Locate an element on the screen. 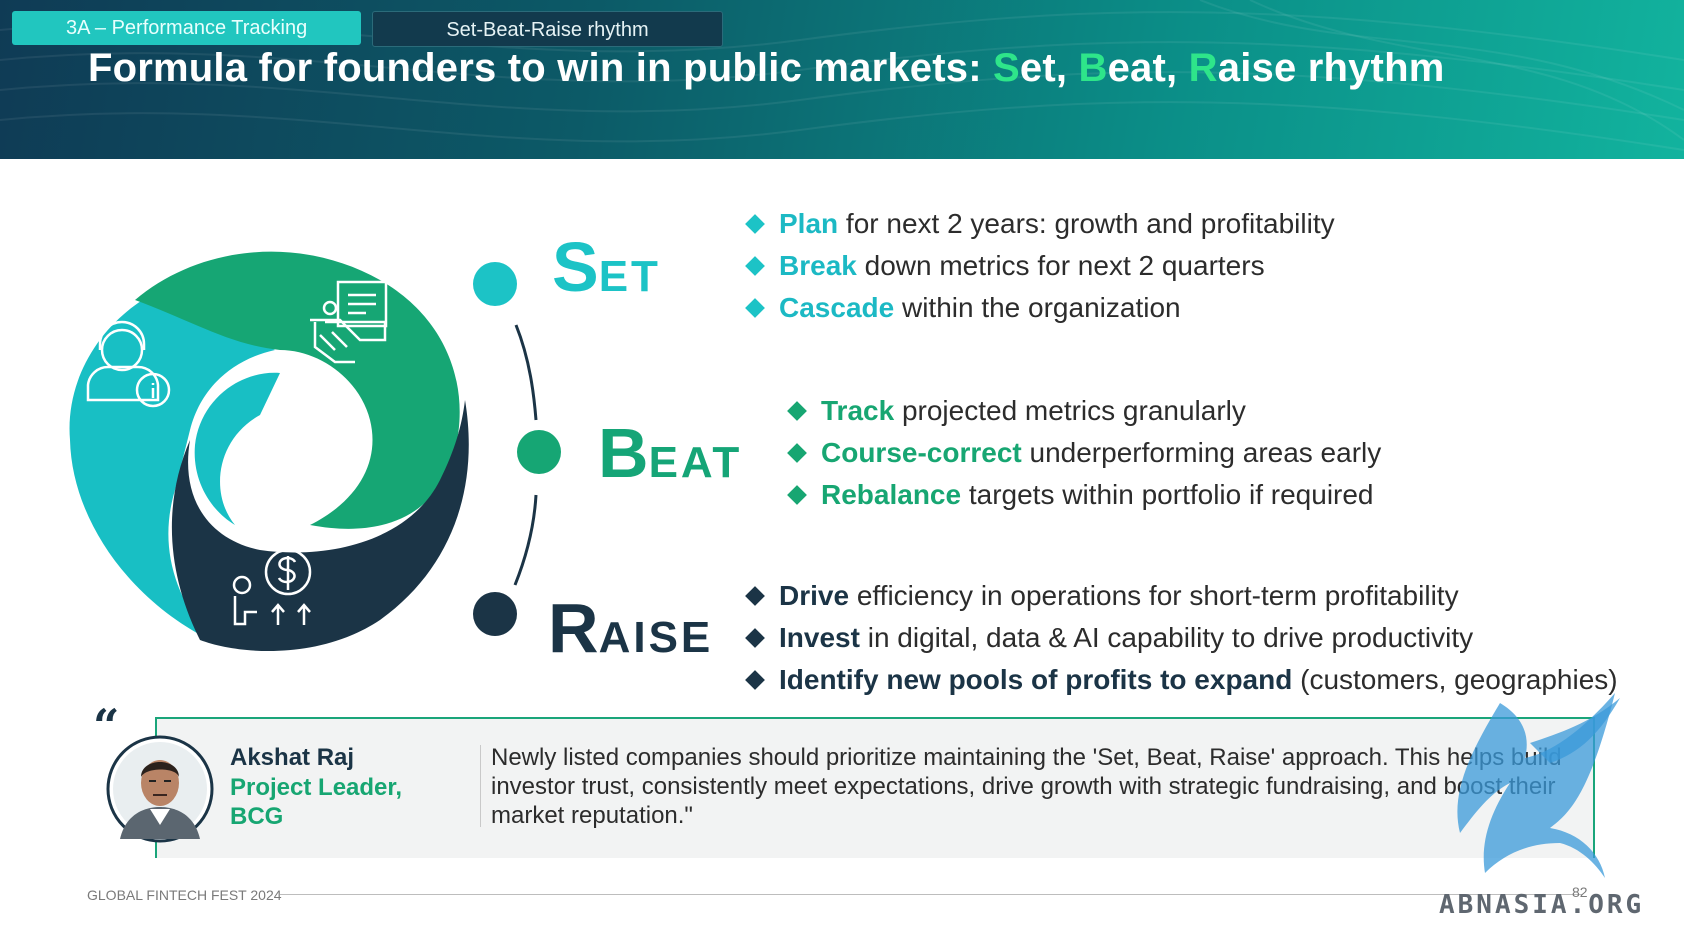 This screenshot has width=1684, height=947. support-agent-icon is located at coordinates (128, 364).